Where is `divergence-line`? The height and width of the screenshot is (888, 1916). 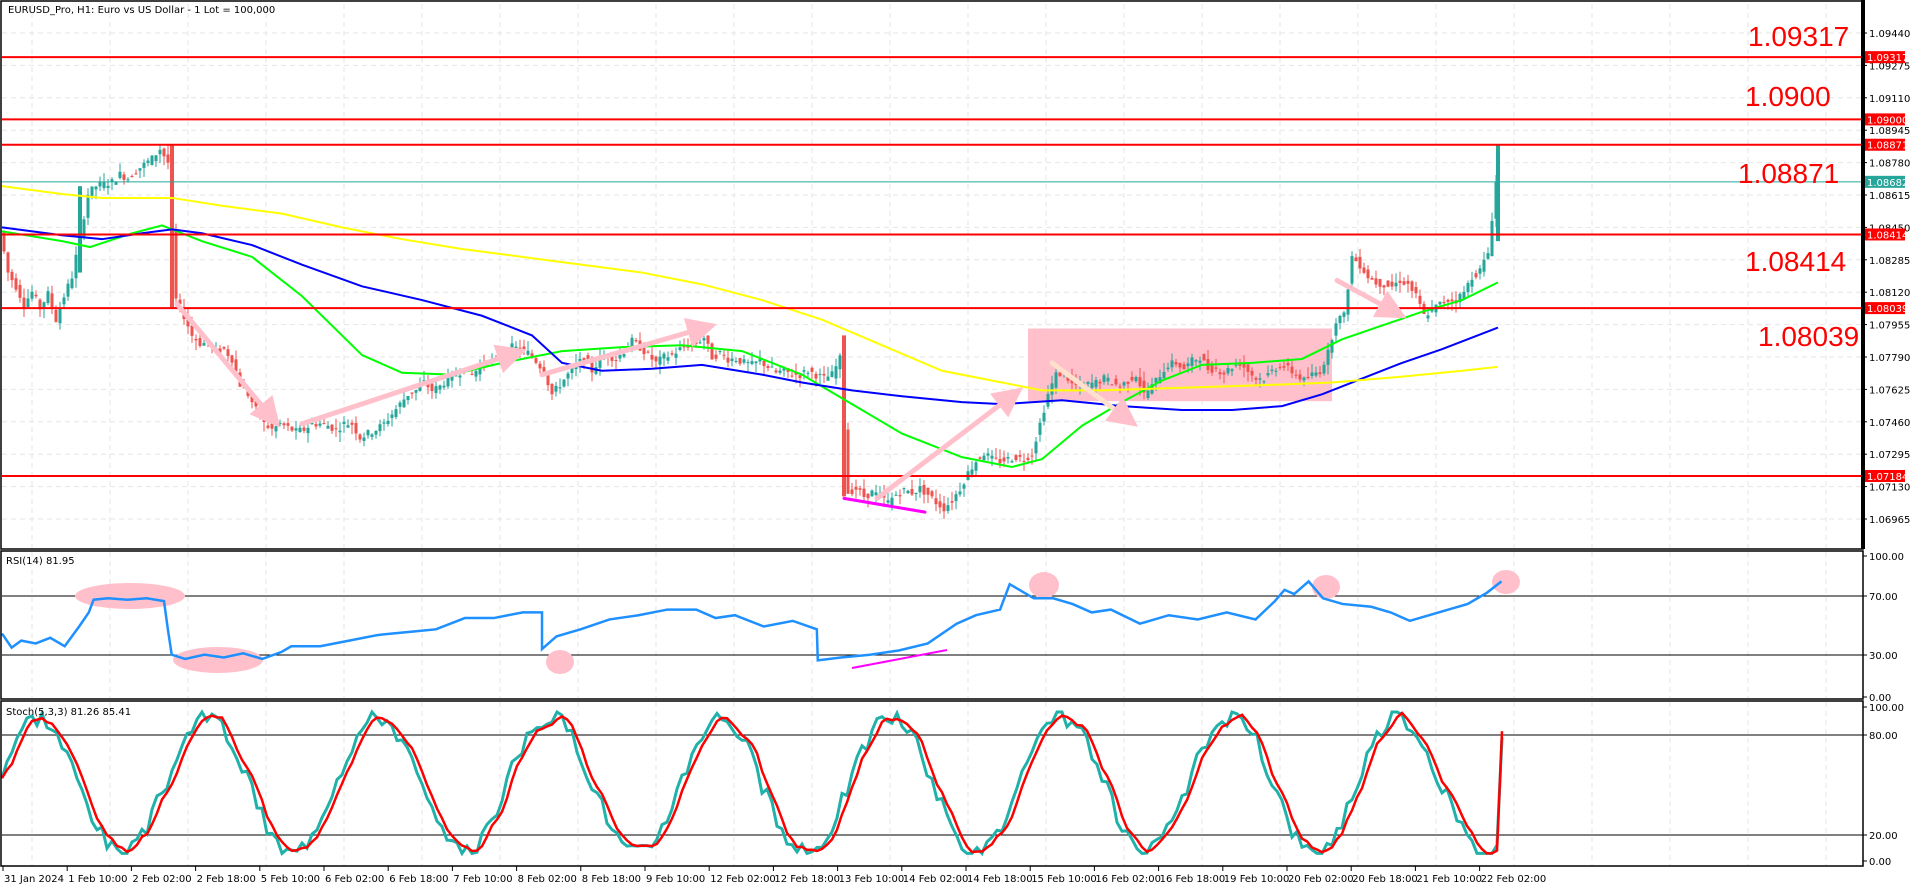 divergence-line is located at coordinates (884, 505).